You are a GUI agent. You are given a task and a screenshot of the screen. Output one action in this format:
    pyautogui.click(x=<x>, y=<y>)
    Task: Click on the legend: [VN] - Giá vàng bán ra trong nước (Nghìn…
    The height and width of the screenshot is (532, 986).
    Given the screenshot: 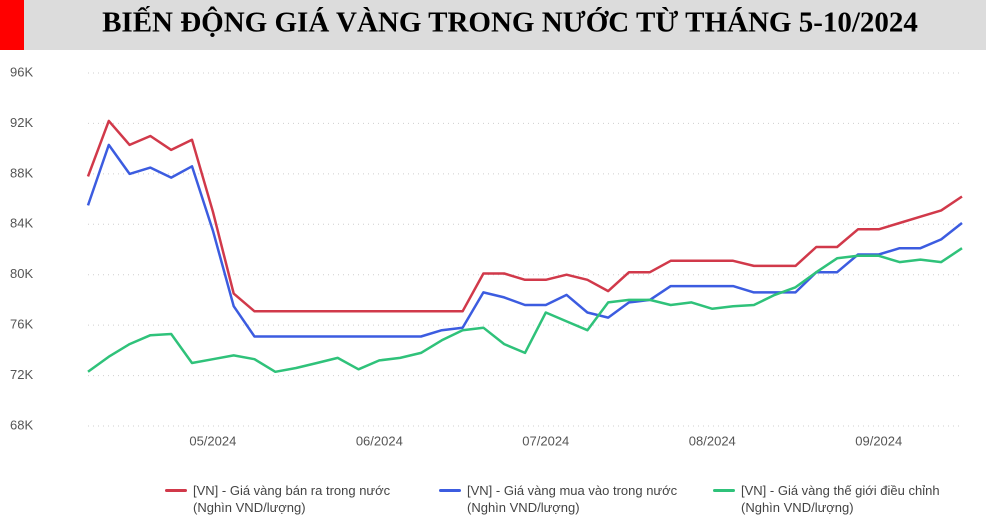 What is the action you would take?
    pyautogui.click(x=569, y=499)
    